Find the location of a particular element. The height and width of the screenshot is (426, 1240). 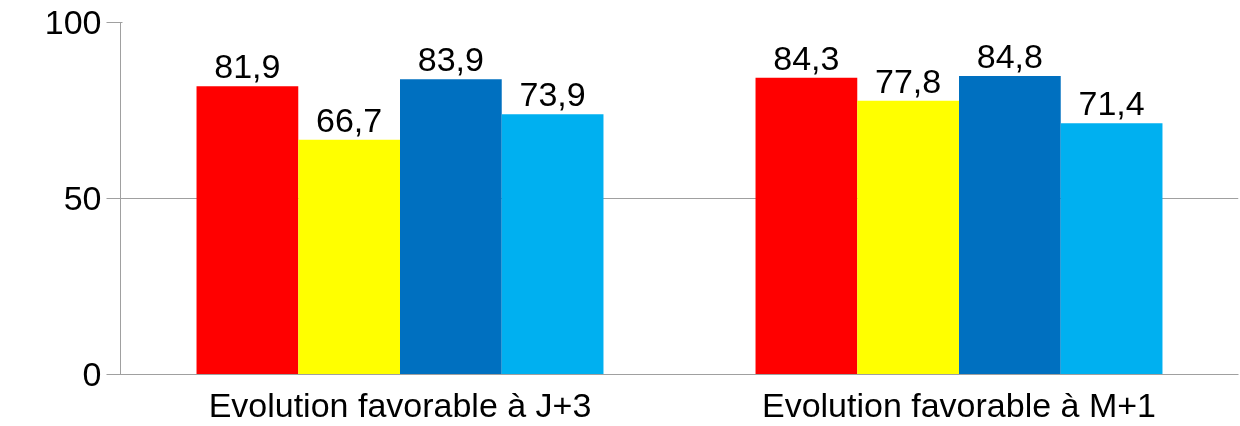

data-label: 84,3 is located at coordinates (806, 57).